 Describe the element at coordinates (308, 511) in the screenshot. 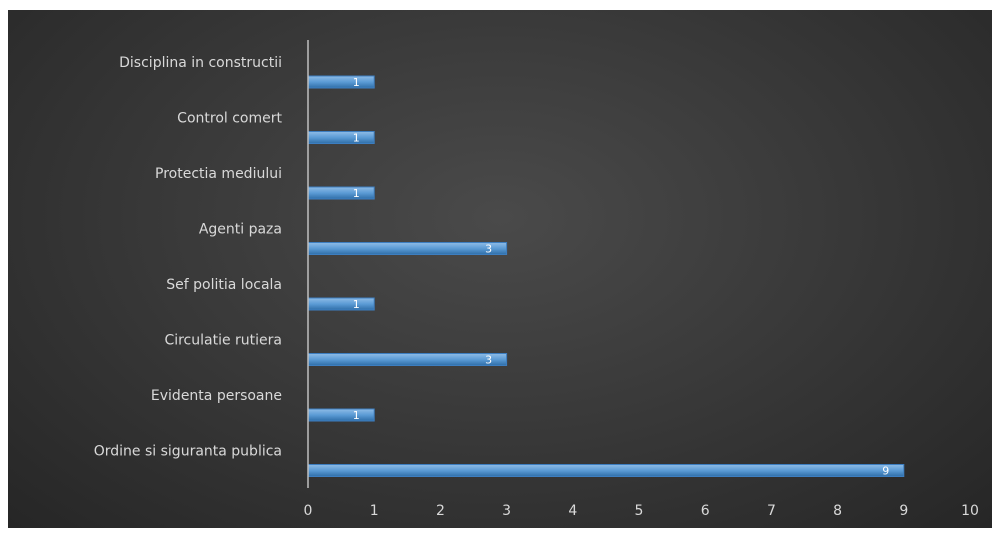

I see `x-tick-label: 0` at that location.